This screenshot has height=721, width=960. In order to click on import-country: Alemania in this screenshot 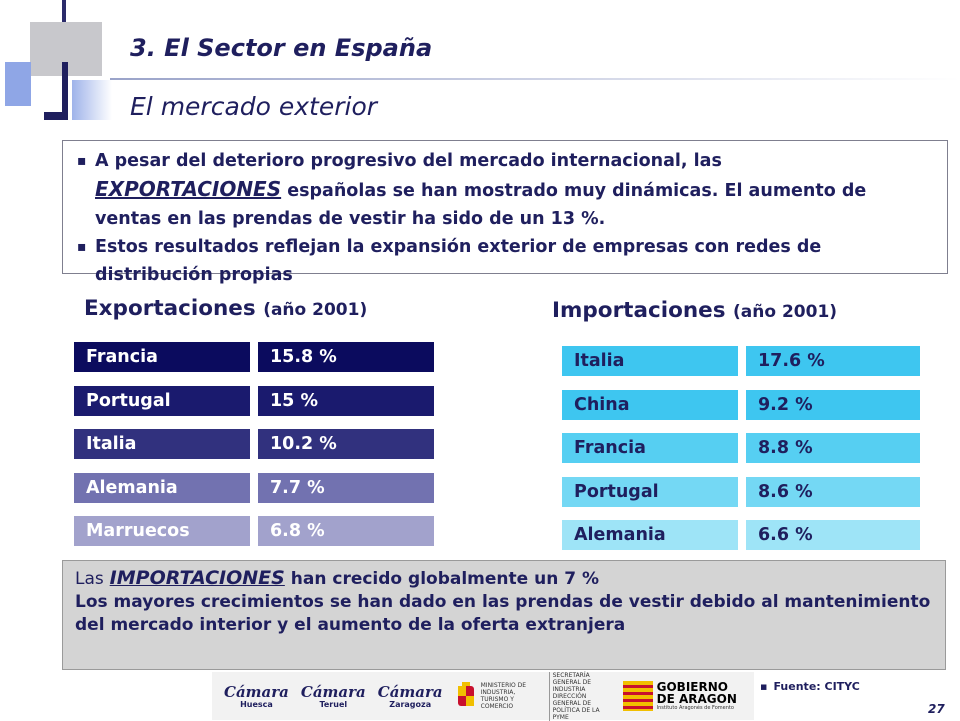, I will do `click(650, 535)`.